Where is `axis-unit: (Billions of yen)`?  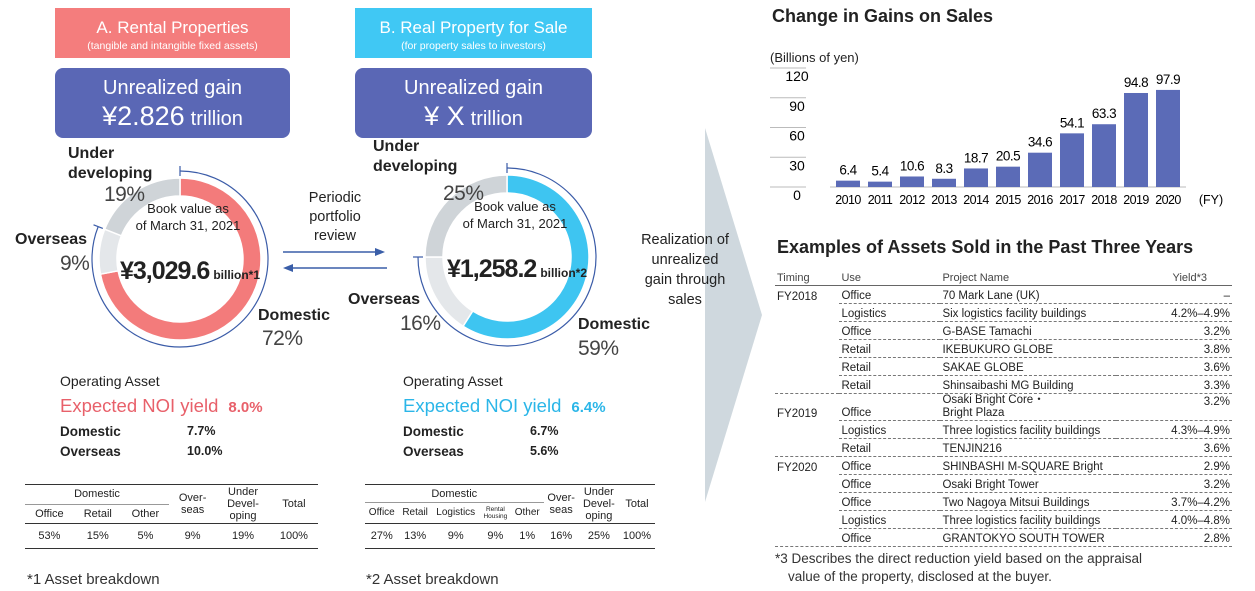
axis-unit: (Billions of yen) is located at coordinates (814, 57).